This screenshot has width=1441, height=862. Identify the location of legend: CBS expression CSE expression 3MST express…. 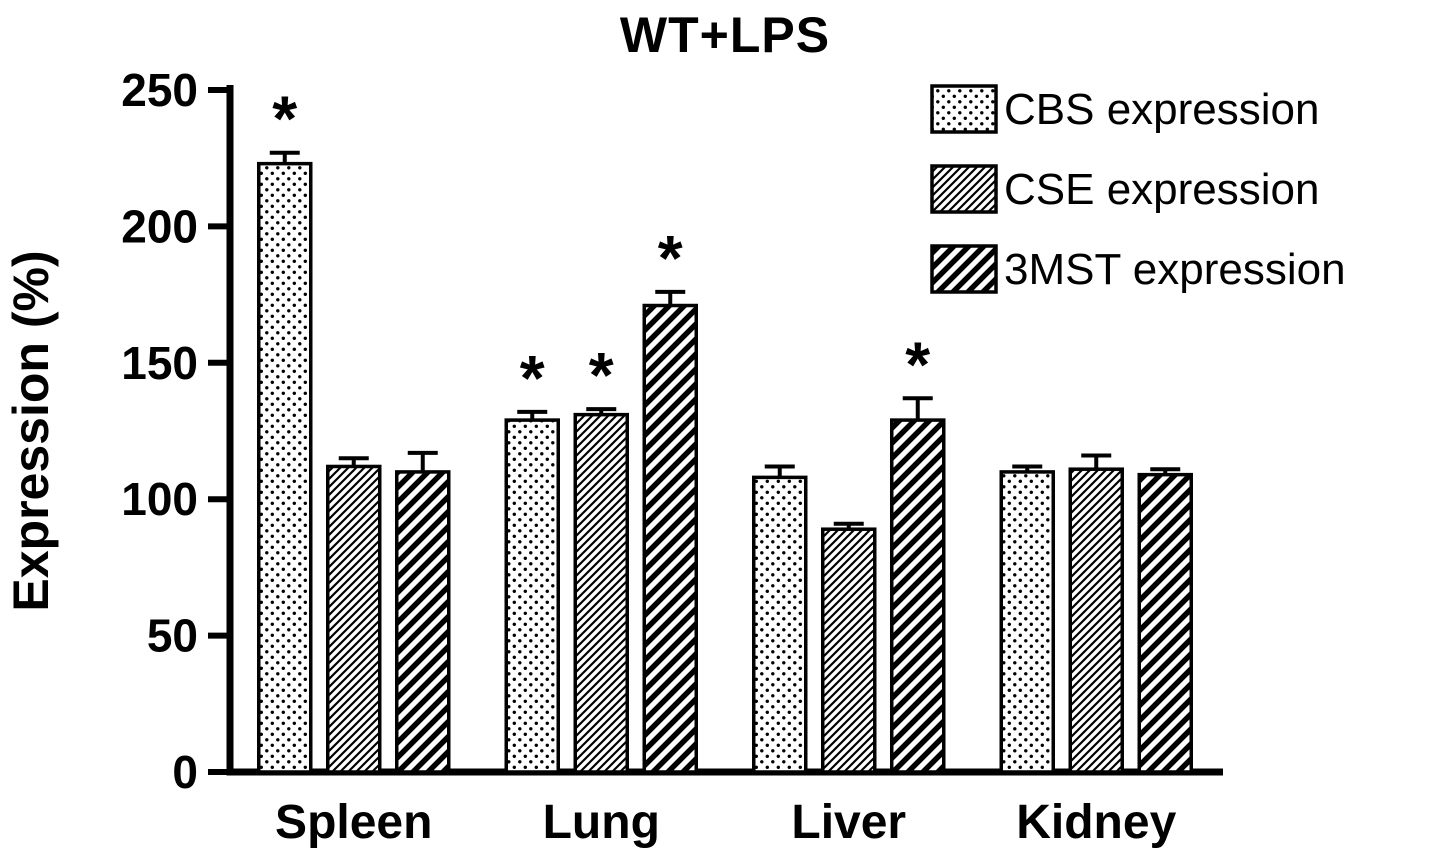
(1138, 189).